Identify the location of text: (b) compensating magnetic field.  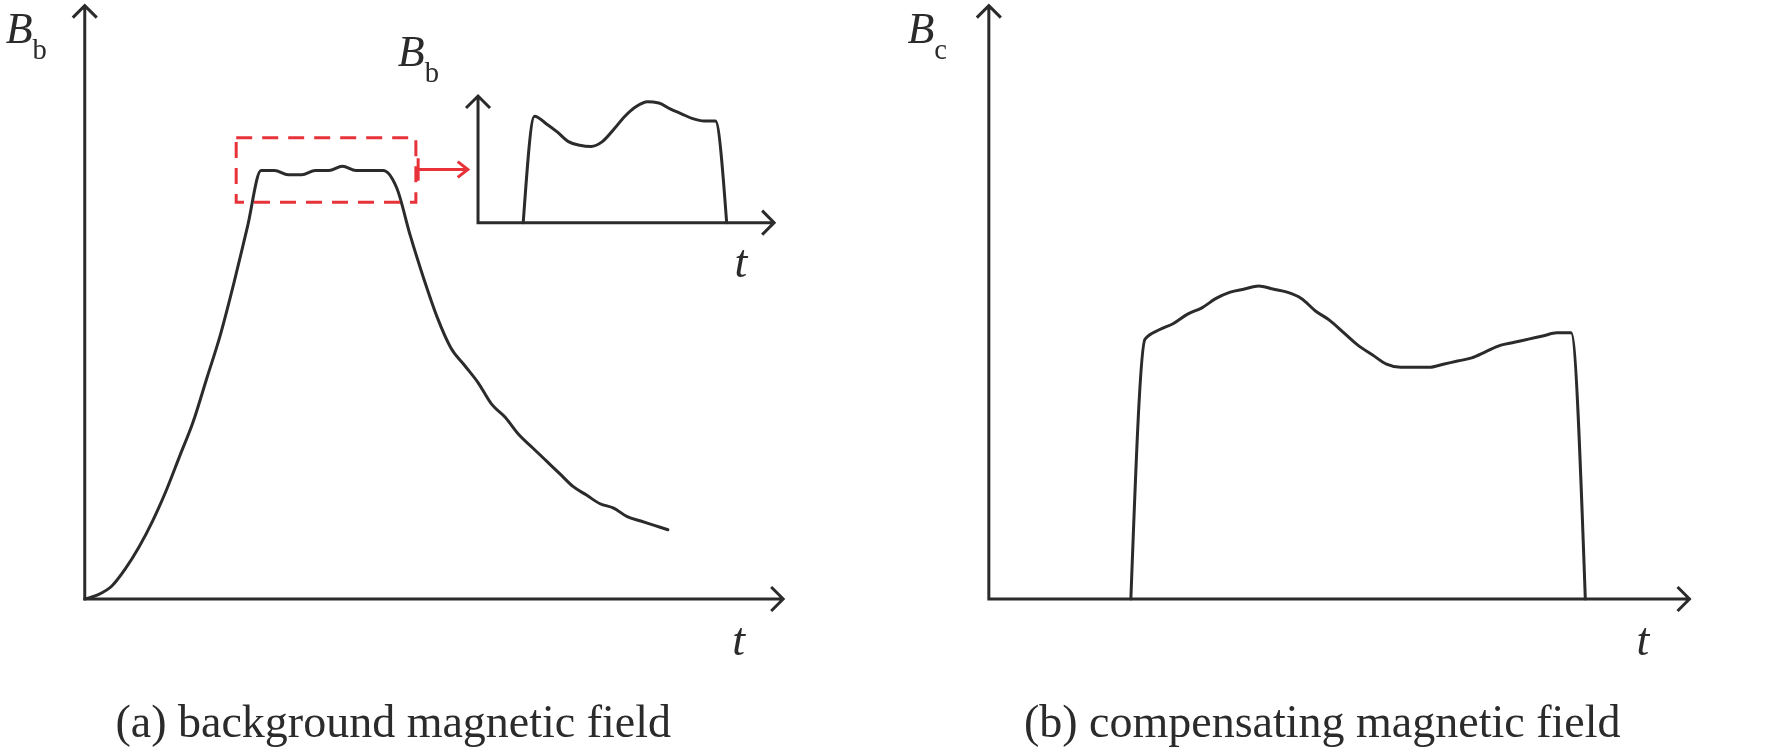
(1322, 721).